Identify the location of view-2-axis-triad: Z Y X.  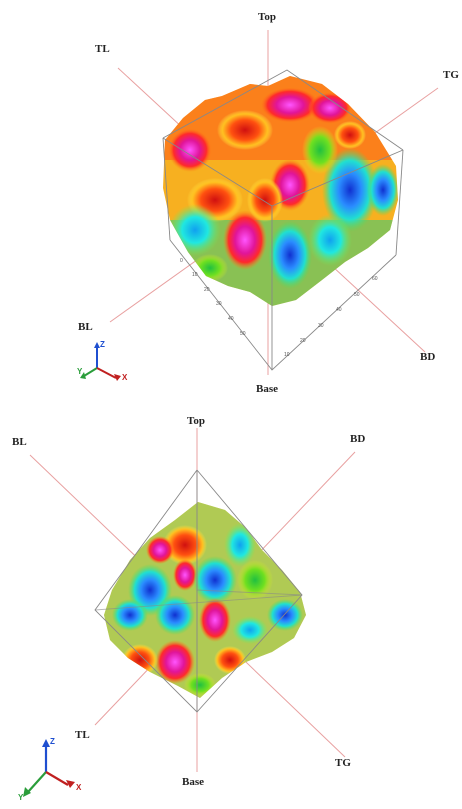
(50, 769).